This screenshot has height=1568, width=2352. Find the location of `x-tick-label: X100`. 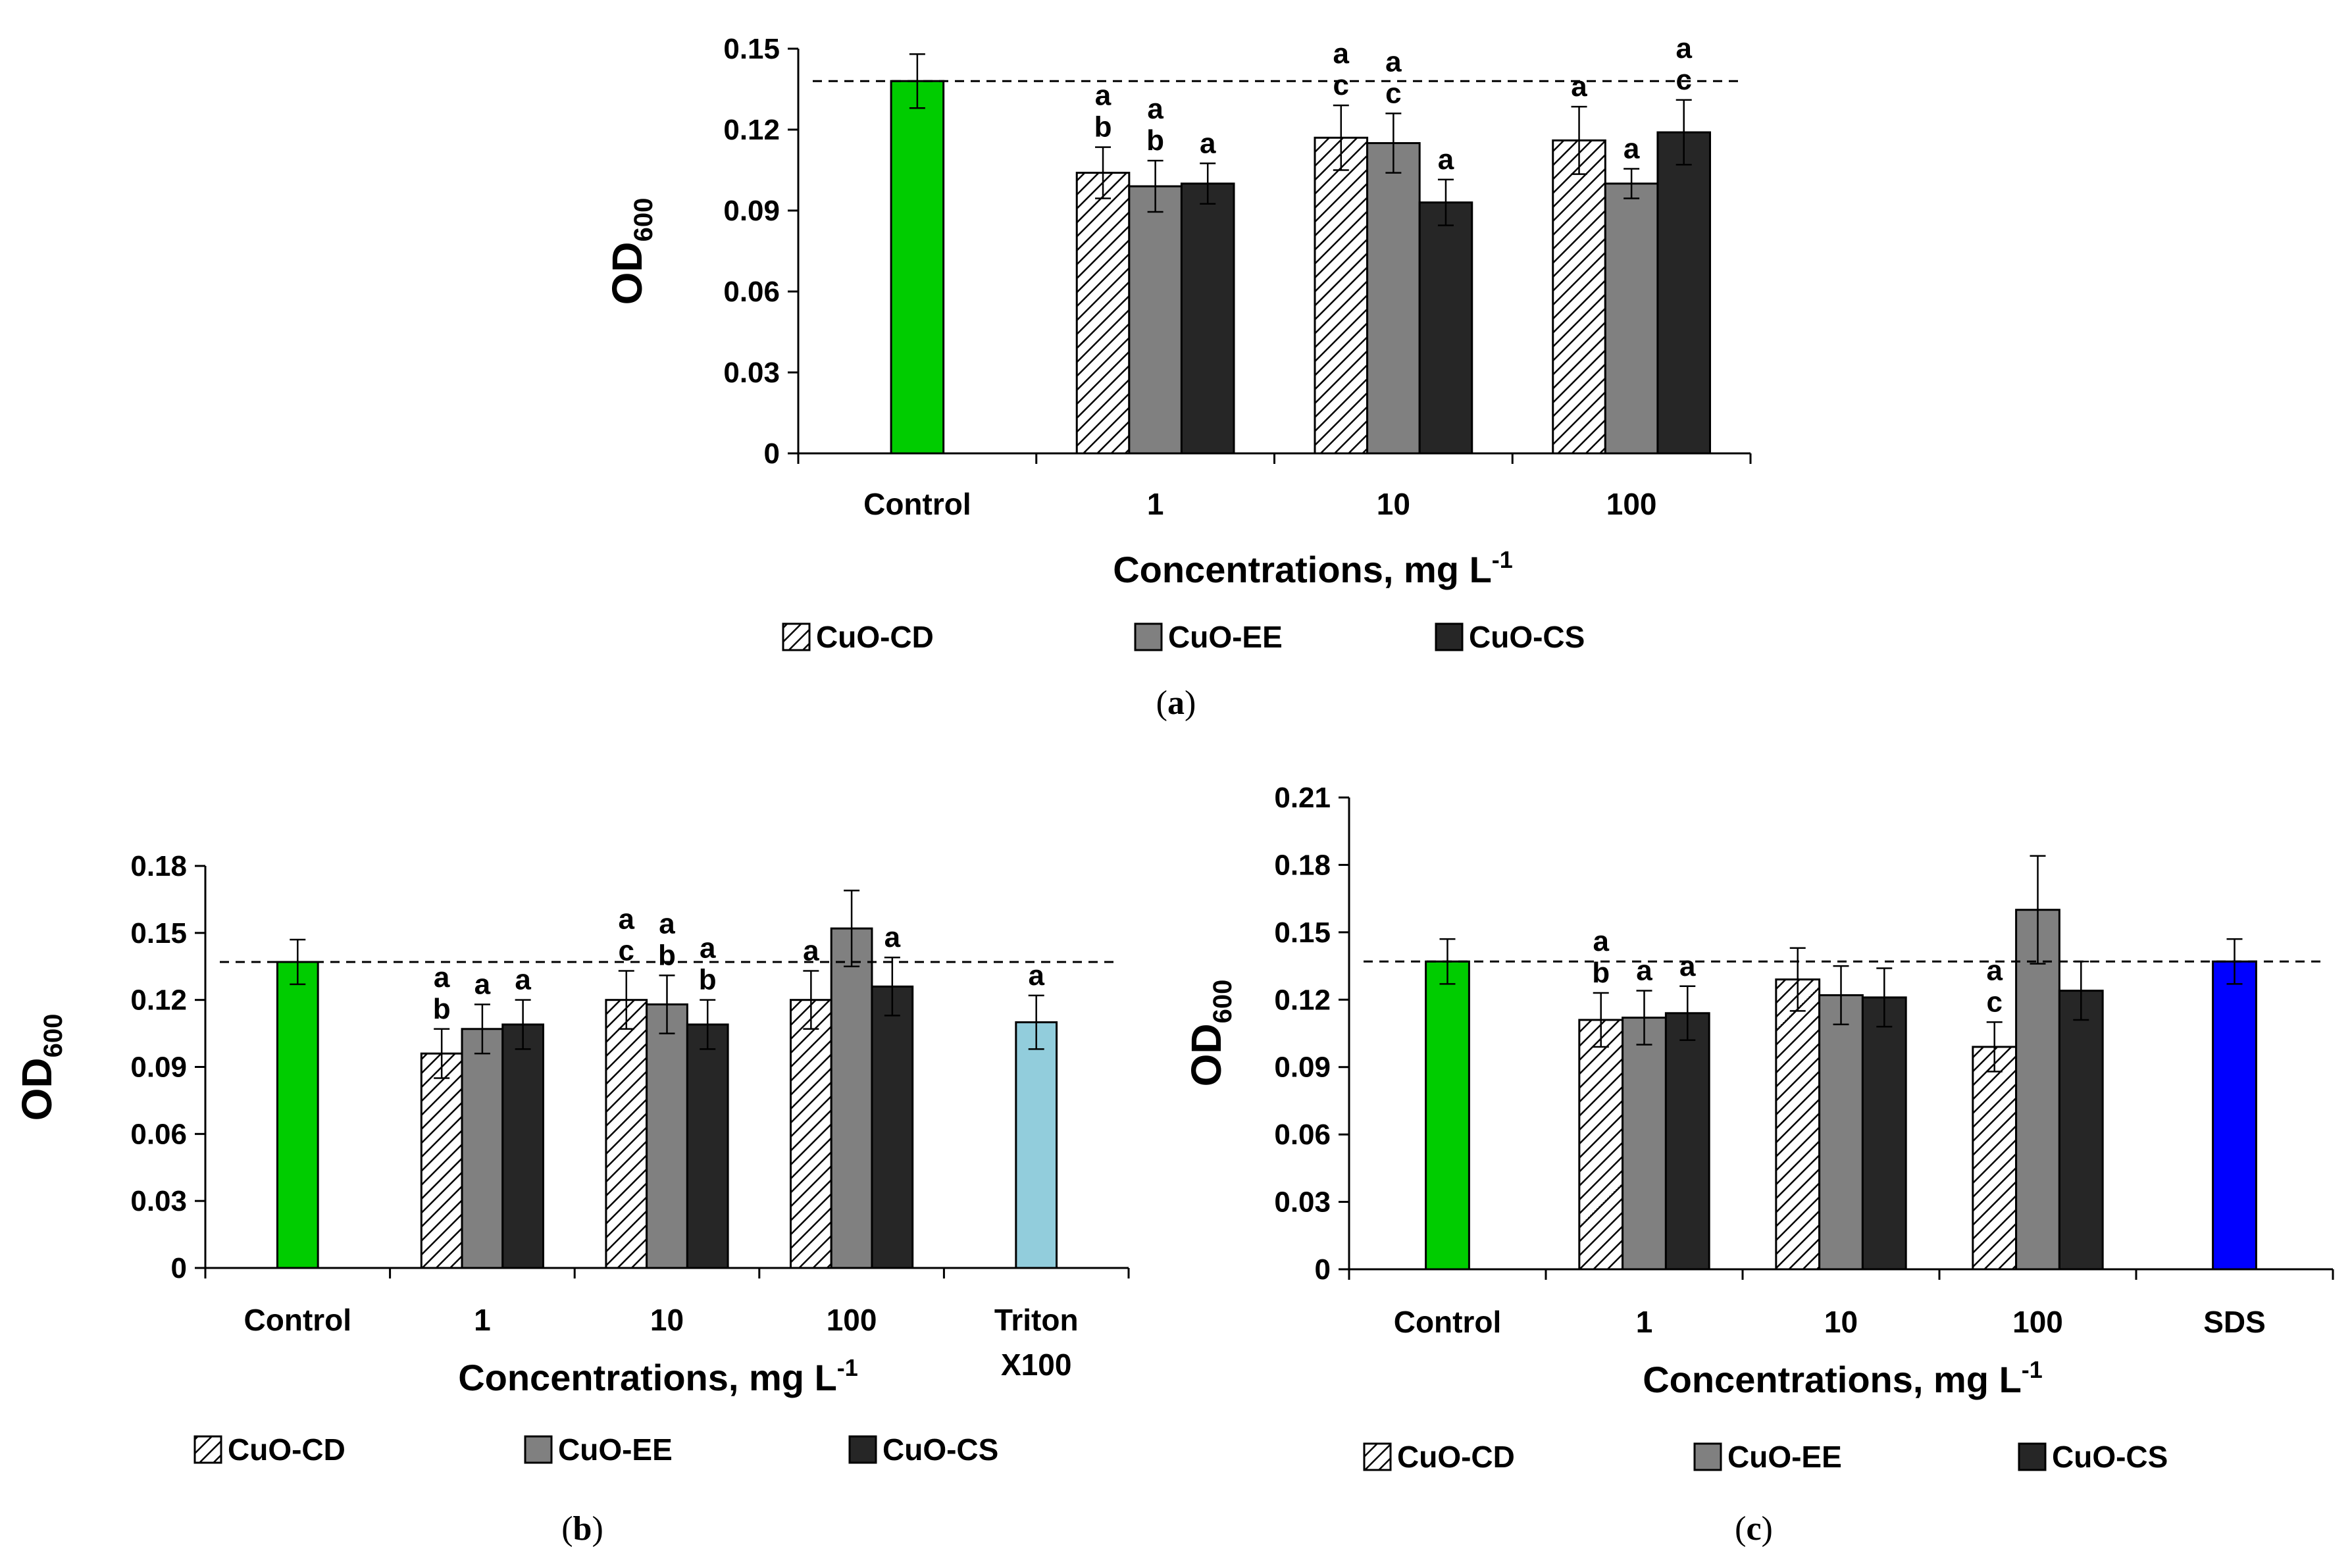

x-tick-label: X100 is located at coordinates (1036, 1365).